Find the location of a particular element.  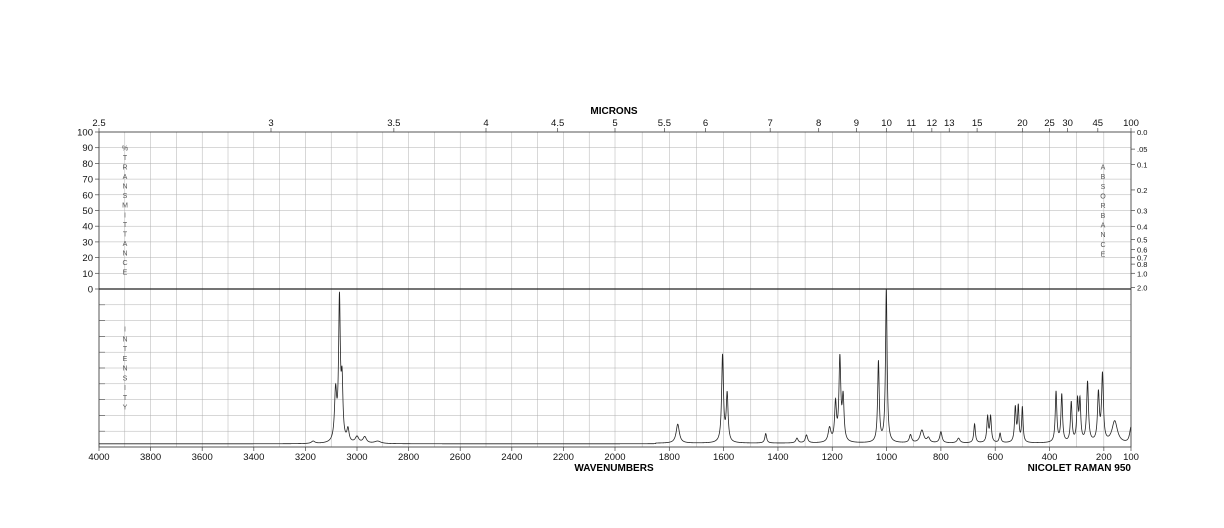

x-tick-label: 3200 is located at coordinates (305, 457).